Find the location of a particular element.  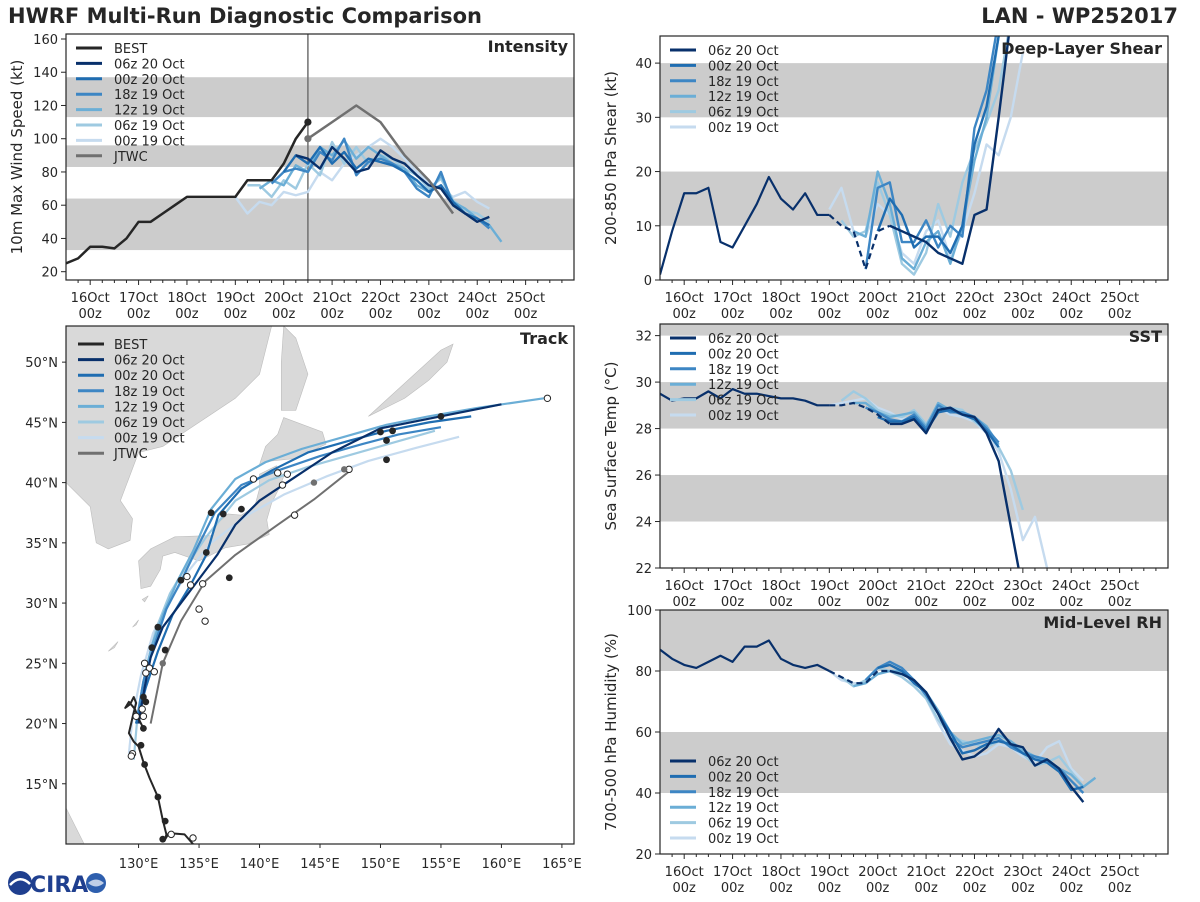

y-tick-label: 22 is located at coordinates (643, 569).